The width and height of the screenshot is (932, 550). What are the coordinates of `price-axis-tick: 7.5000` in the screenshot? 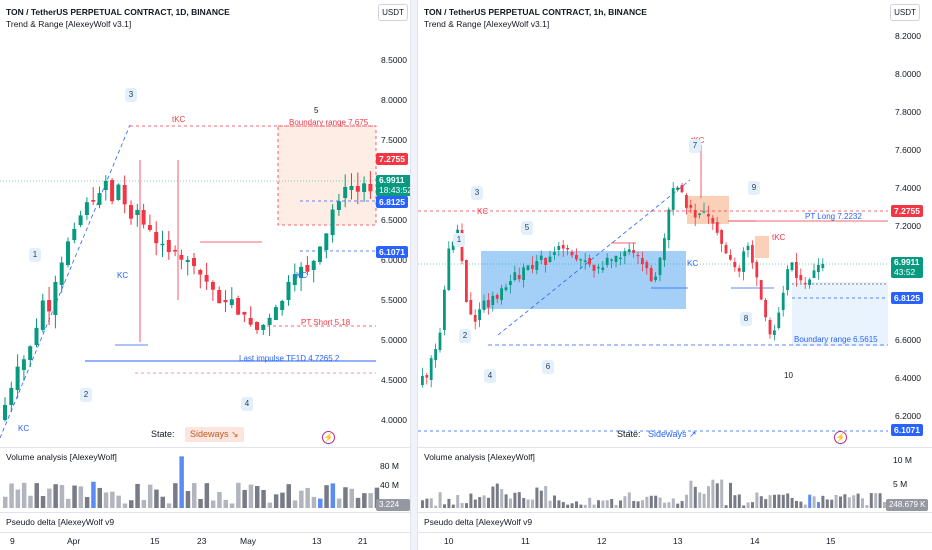 It's located at (394, 140).